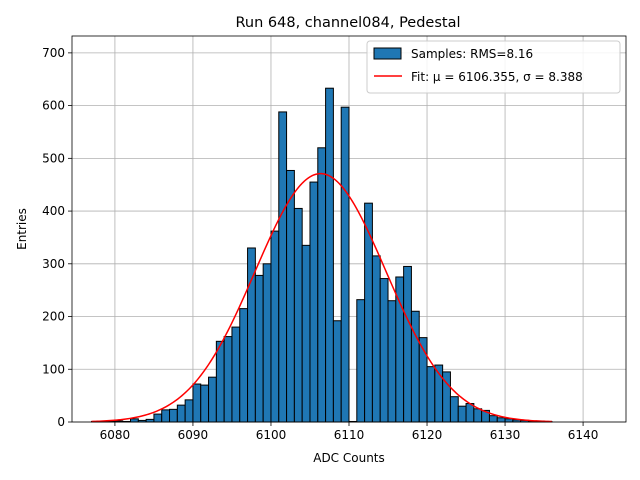  I want to click on y-tick-label: 0, so click(61, 422).